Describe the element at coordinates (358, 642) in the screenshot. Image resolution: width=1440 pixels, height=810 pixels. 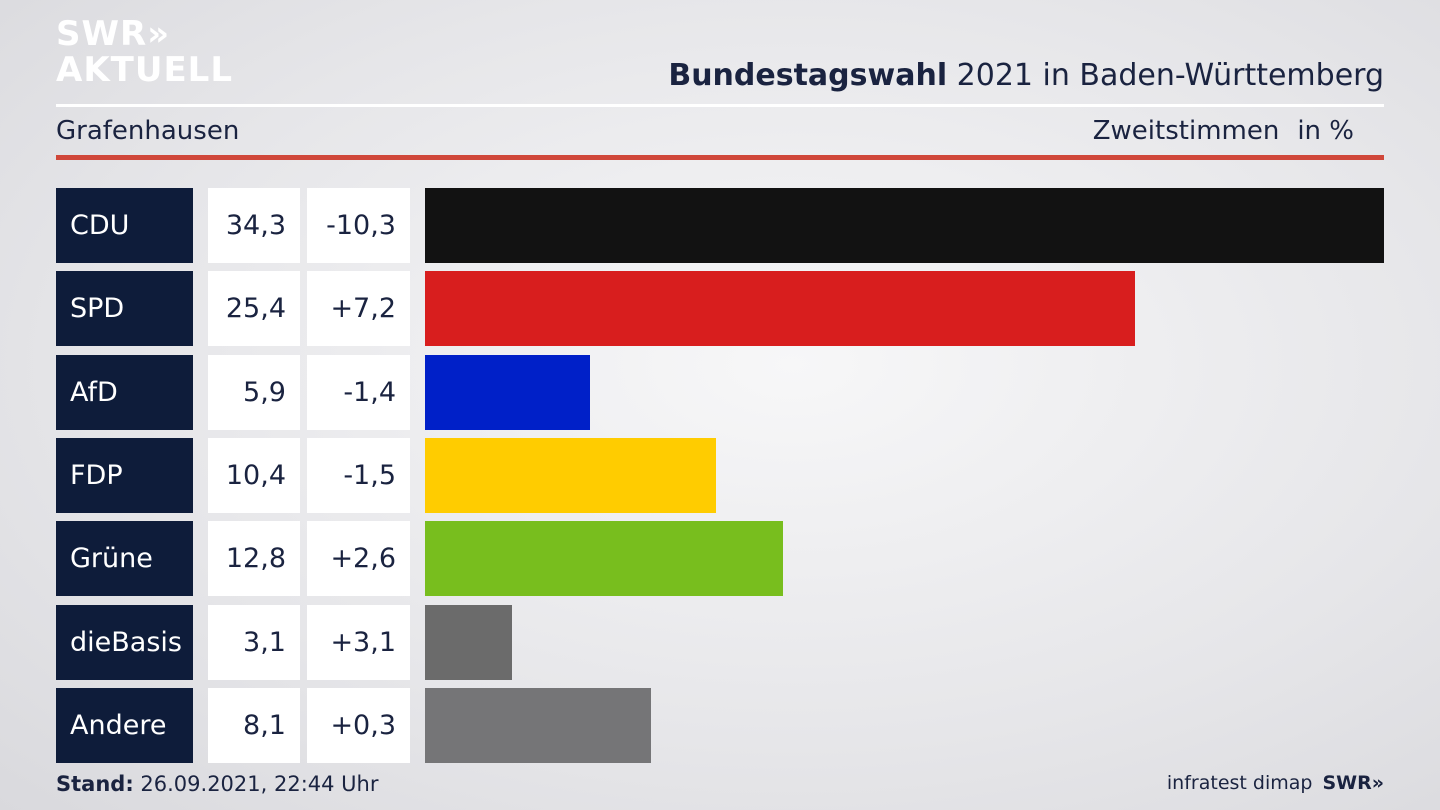
I see `change-label: +3,1` at that location.